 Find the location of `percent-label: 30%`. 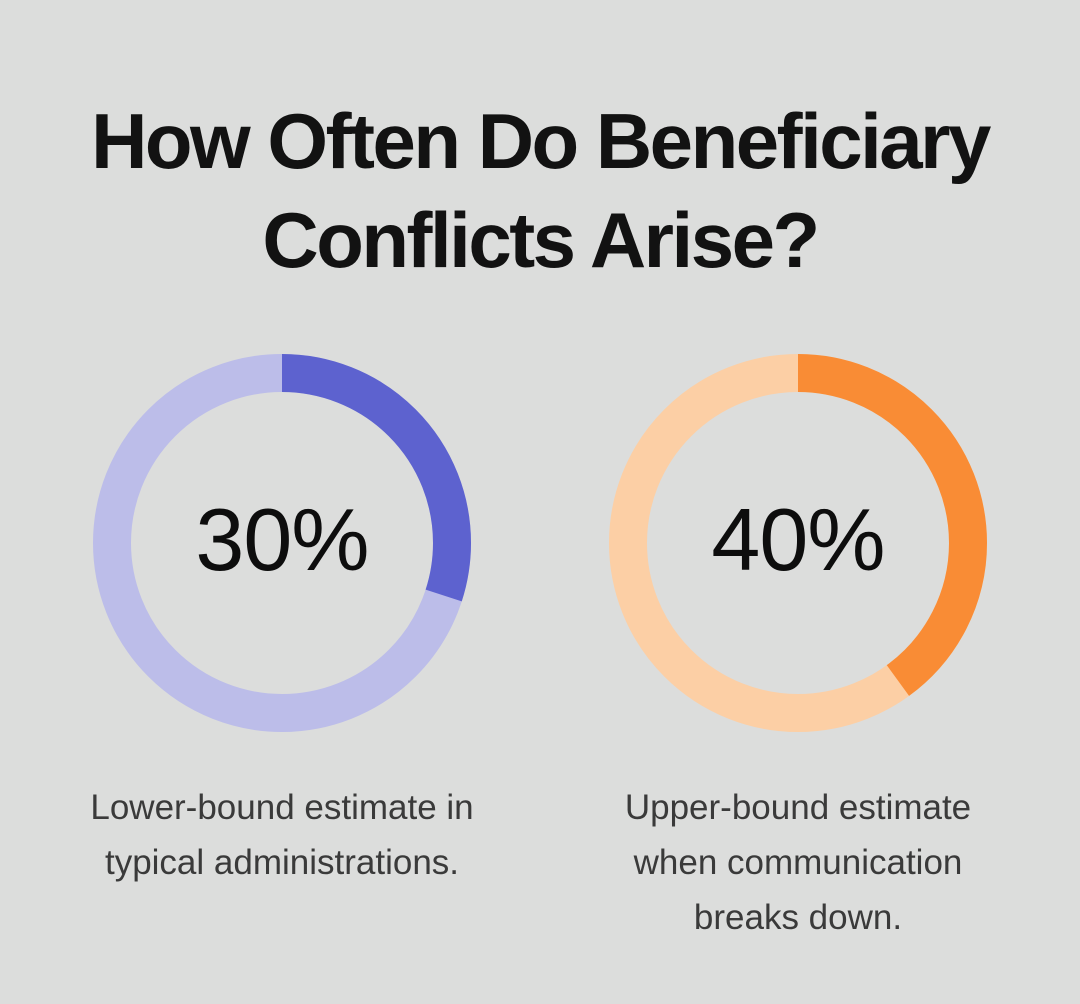

percent-label: 30% is located at coordinates (282, 539).